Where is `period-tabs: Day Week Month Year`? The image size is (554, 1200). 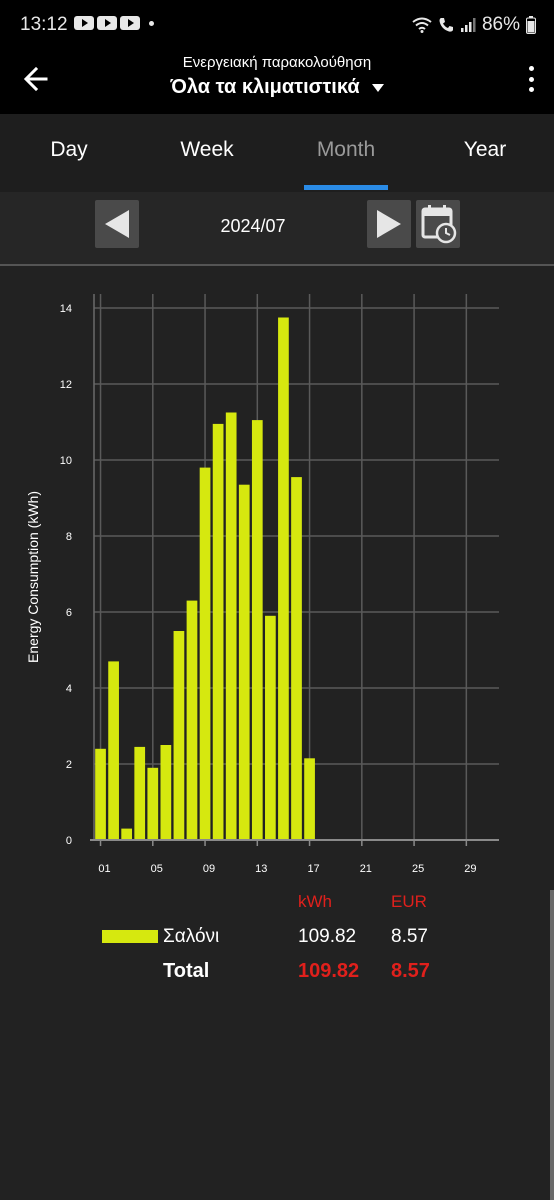
period-tabs: Day Week Month Year is located at coordinates (277, 153).